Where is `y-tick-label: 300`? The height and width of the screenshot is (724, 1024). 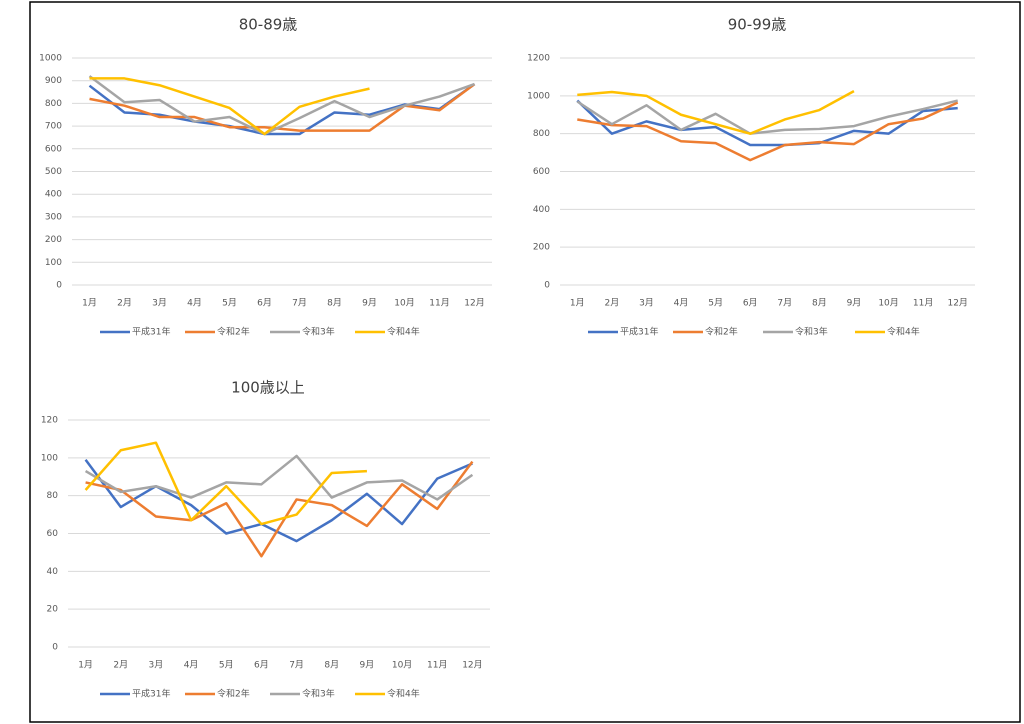 y-tick-label: 300 is located at coordinates (53, 217).